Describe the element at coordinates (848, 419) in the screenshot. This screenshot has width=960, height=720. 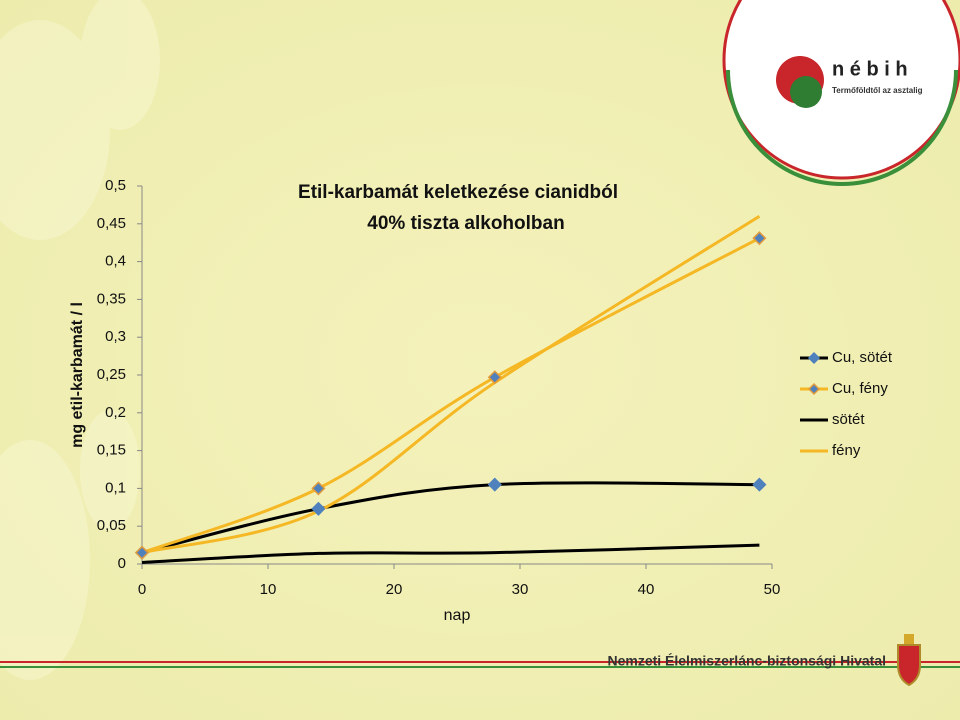
I see `legend-label: sötét` at that location.